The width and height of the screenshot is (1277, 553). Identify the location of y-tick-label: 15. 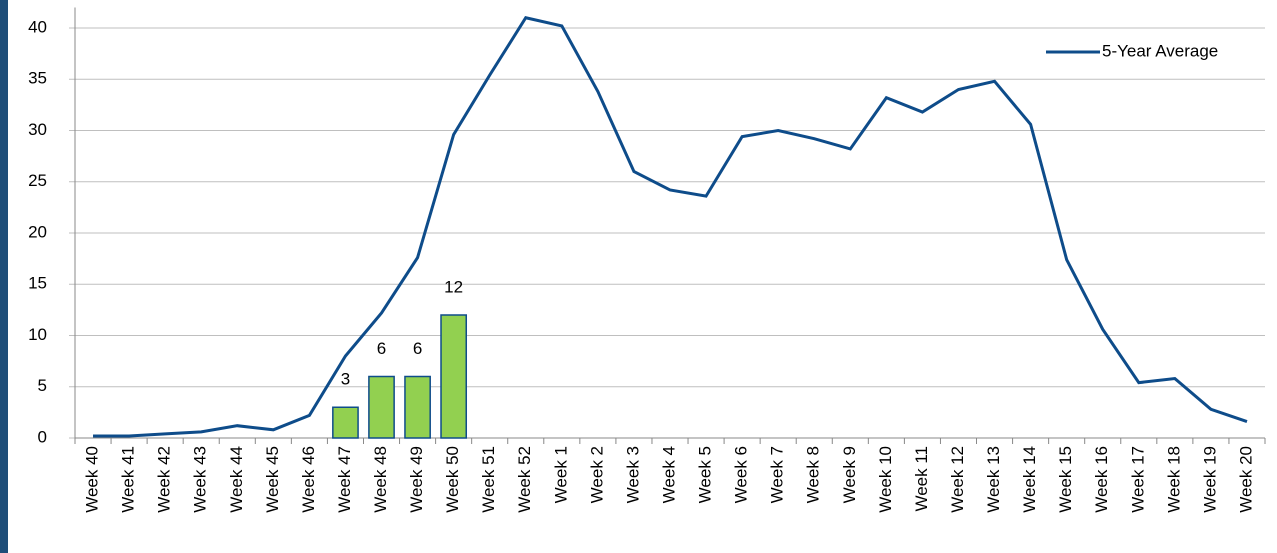
(37, 283).